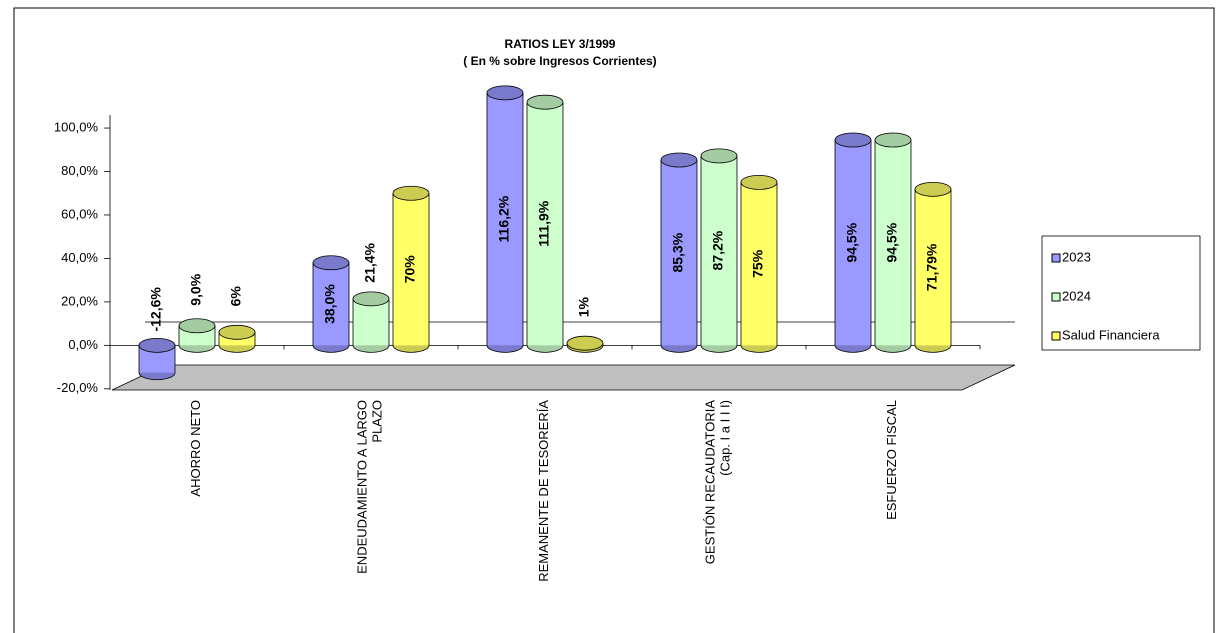 The width and height of the screenshot is (1218, 633). Describe the element at coordinates (559, 61) in the screenshot. I see `chart-subtitle: ( En % sobre Ingresos Corrientes)` at that location.